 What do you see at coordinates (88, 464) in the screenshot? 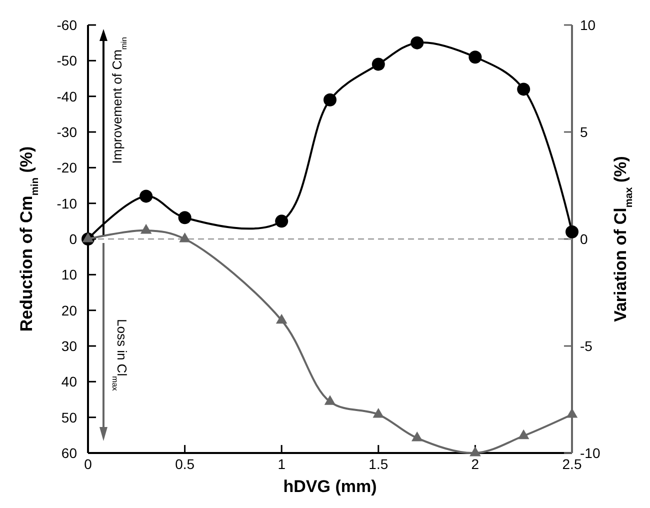
I see `x-tick-label: 0` at bounding box center [88, 464].